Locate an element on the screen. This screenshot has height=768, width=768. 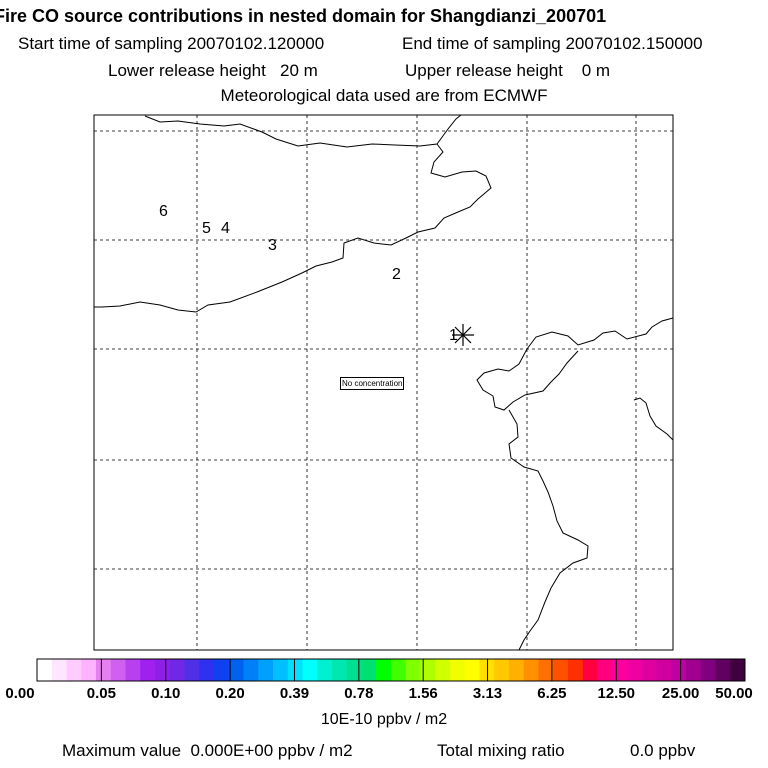
colorbar-tick-label: 50.00 is located at coordinates (734, 693).